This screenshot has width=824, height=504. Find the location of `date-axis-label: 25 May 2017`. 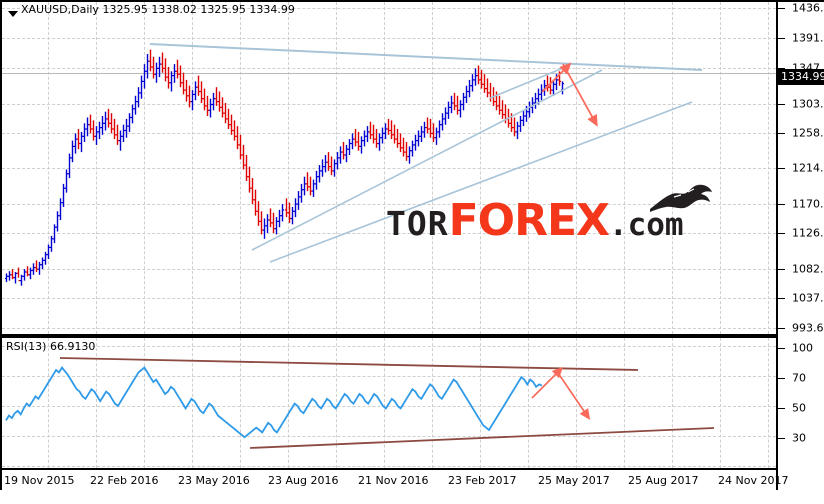

date-axis-label: 25 May 2017 is located at coordinates (574, 480).